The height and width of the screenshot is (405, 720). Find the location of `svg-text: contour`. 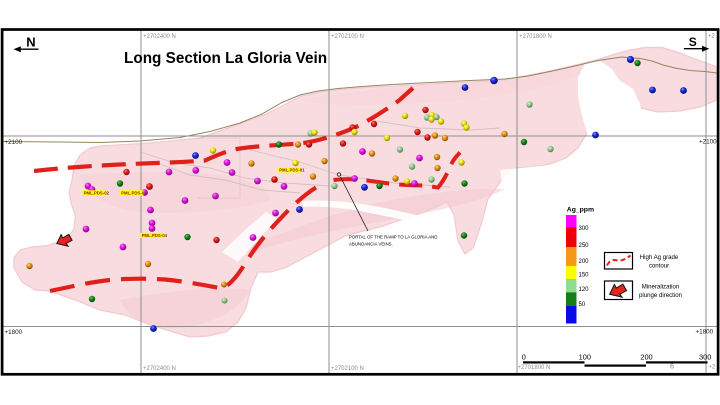

svg-text: contour is located at coordinates (659, 265).